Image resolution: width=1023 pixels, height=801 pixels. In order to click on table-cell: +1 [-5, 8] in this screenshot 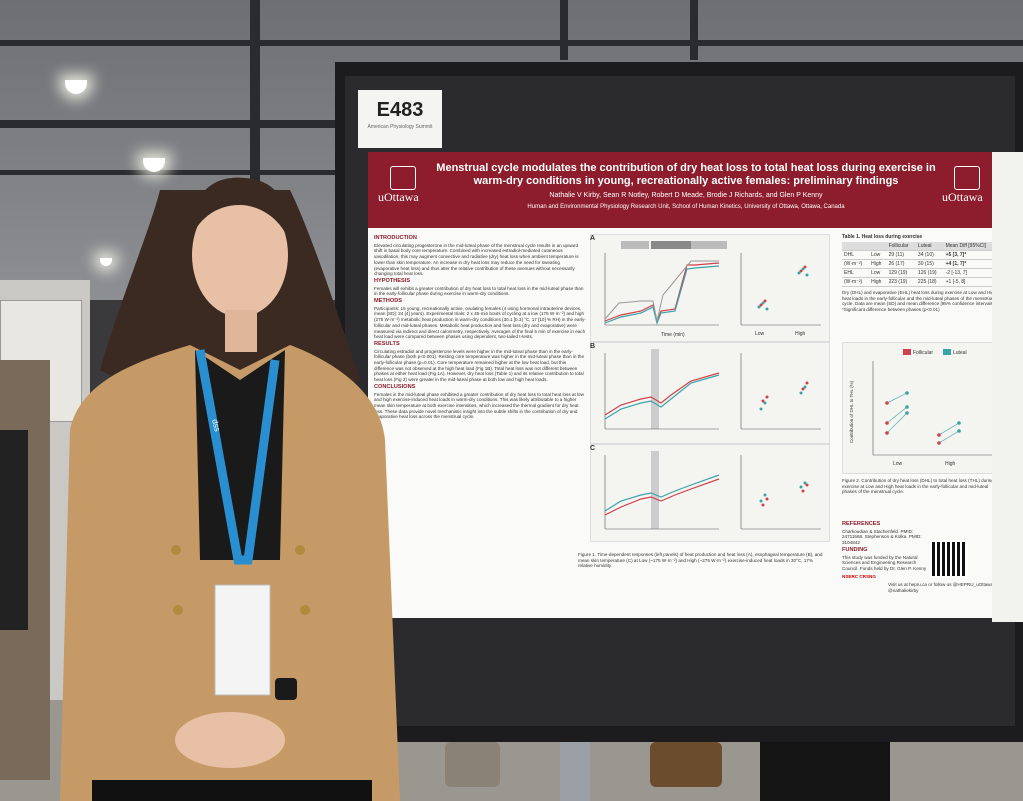, I will do `click(970, 282)`.